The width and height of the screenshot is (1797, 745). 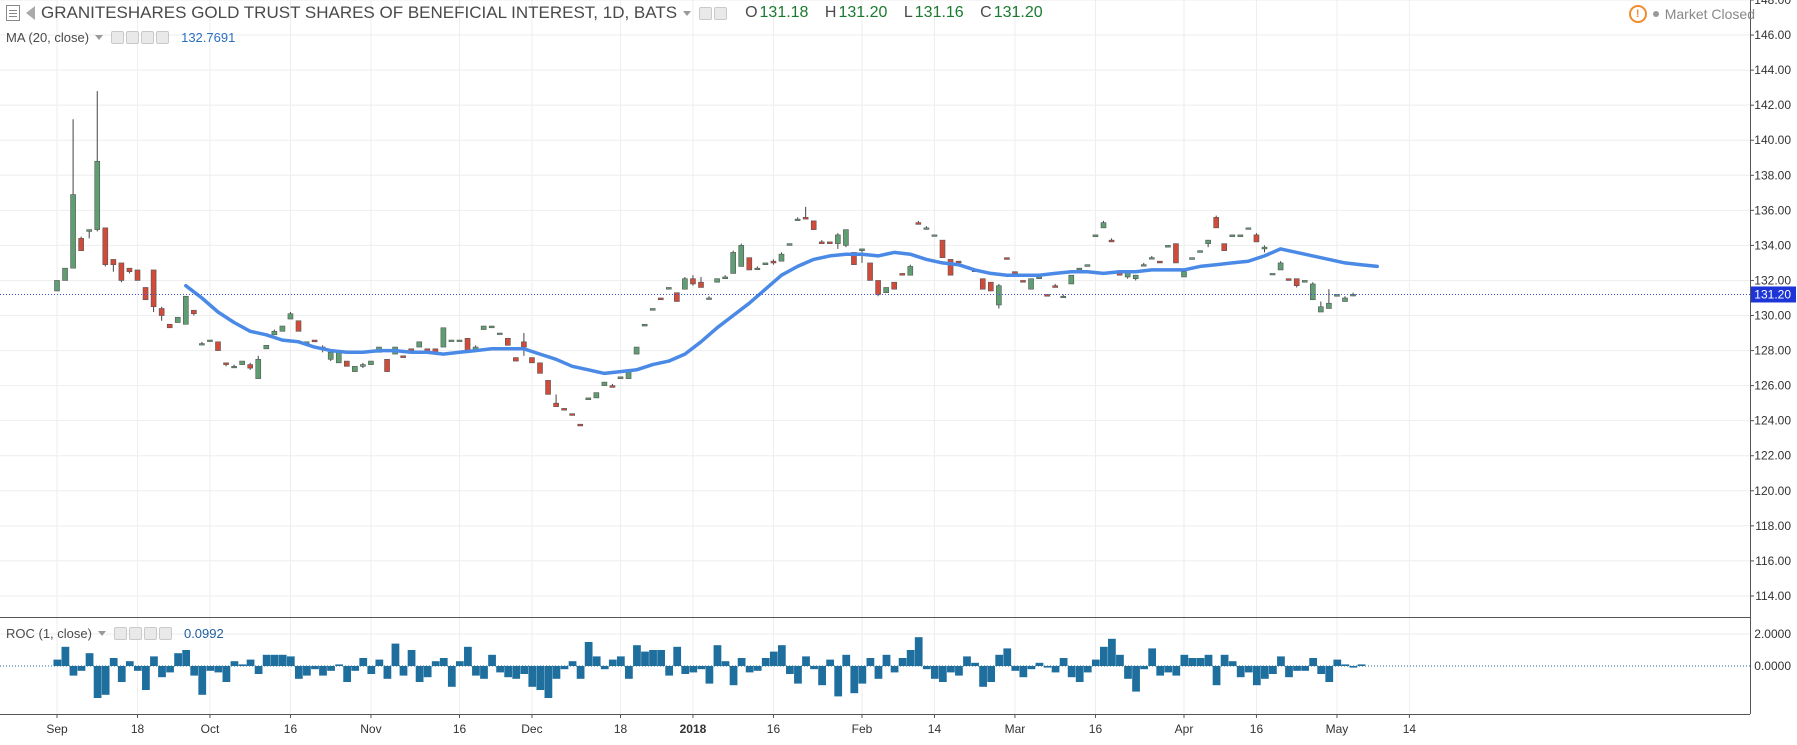 What do you see at coordinates (13, 13) in the screenshot?
I see `document-icon` at bounding box center [13, 13].